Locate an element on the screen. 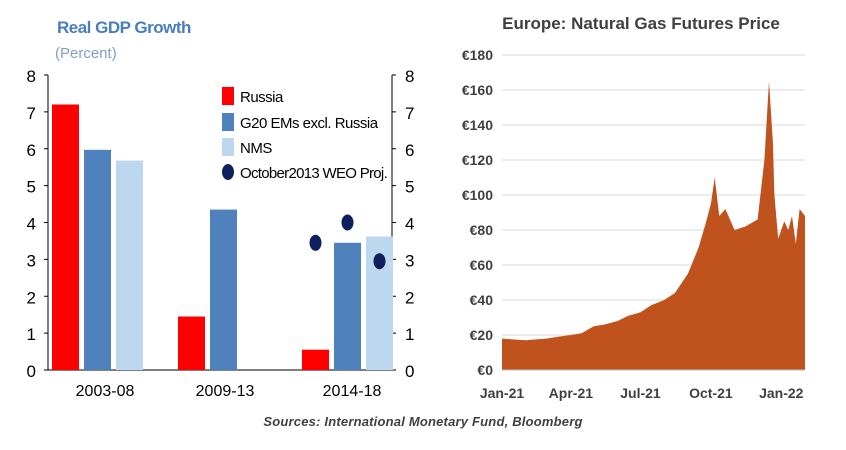 Image resolution: width=846 pixels, height=450 pixels. x-tick-label: Jan-22 is located at coordinates (781, 393).